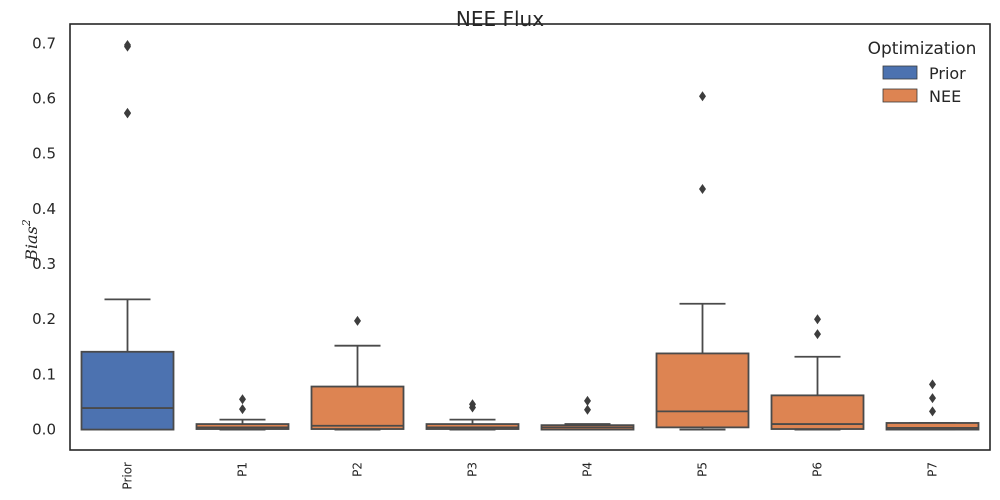 The width and height of the screenshot is (1000, 500). I want to click on box-p7, so click(932, 405).